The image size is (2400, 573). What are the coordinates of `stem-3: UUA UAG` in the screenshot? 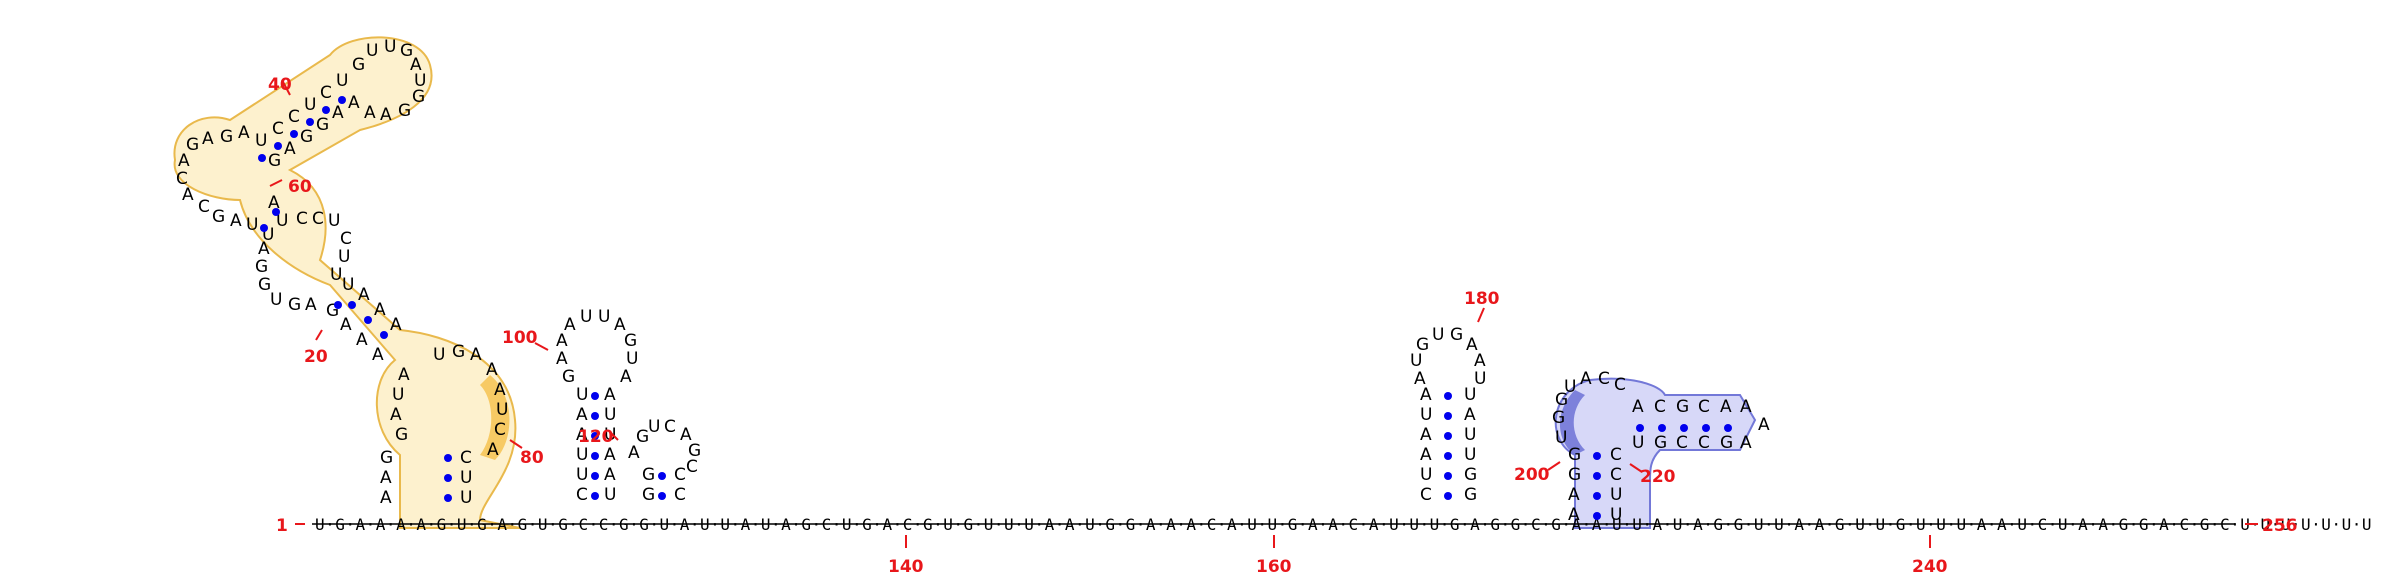 It's located at (250, 219).